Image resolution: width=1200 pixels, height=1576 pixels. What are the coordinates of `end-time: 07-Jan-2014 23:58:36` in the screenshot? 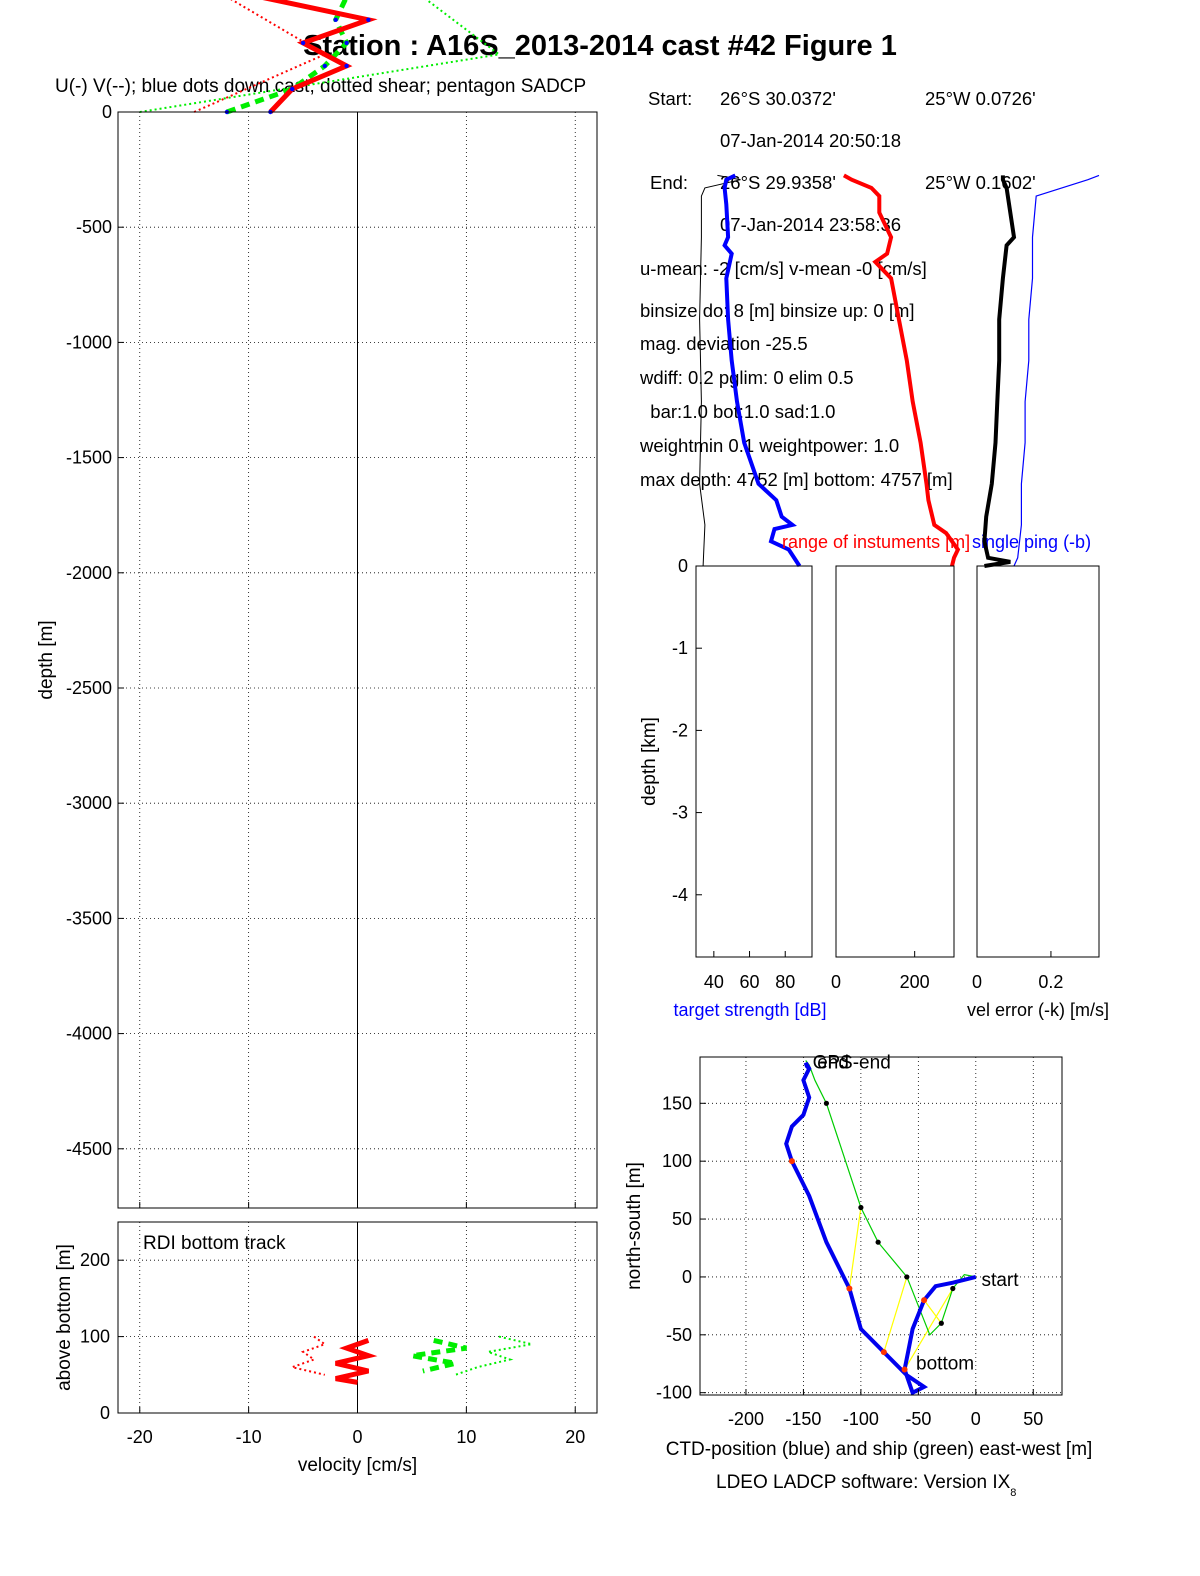 It's located at (811, 224).